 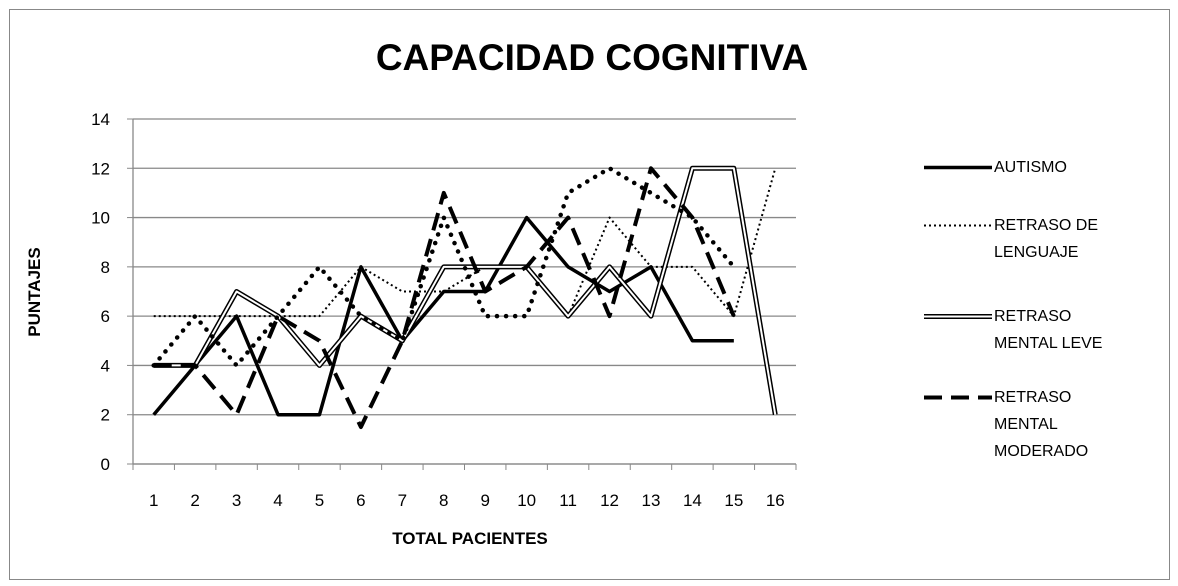 I want to click on x-tick-label: 16, so click(x=775, y=500).